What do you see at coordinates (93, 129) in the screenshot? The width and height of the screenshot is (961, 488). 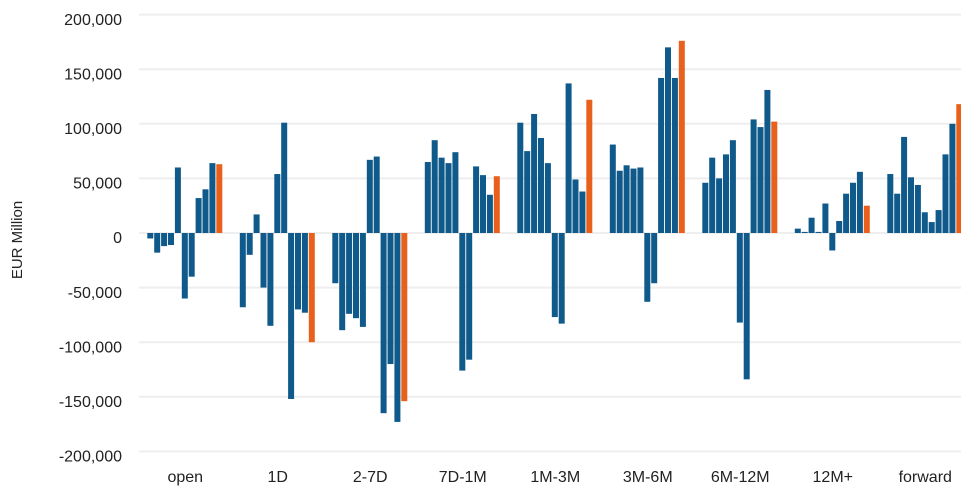 I see `y-tick-label: 100,000` at bounding box center [93, 129].